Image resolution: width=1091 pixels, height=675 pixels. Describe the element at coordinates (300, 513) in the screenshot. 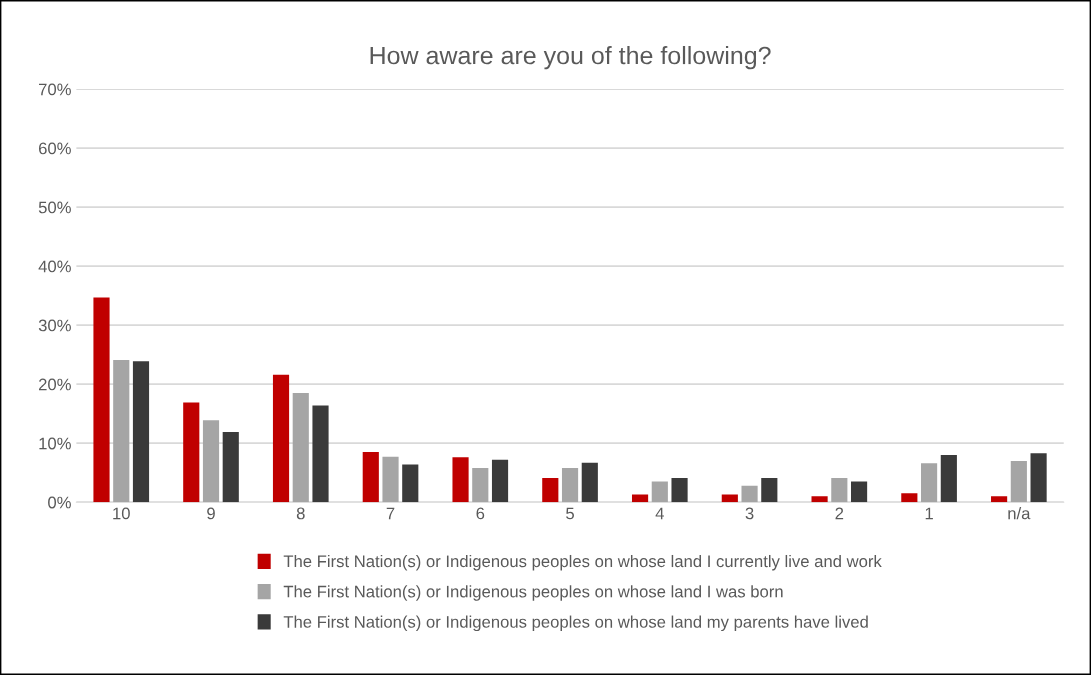

I see `x-tick-label: 8` at that location.